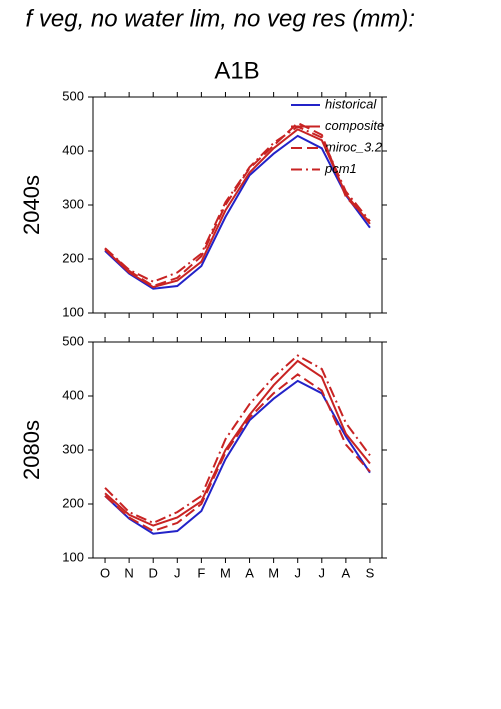 Image resolution: width=501 pixels, height=709 pixels. What do you see at coordinates (31, 205) in the screenshot?
I see `y-axis-label: 2040s` at bounding box center [31, 205].